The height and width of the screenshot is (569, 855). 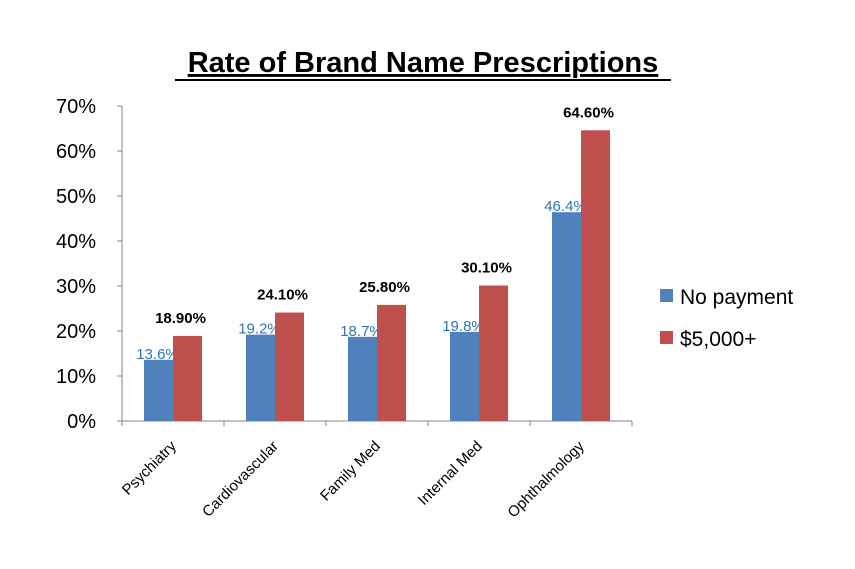 What do you see at coordinates (259, 329) in the screenshot?
I see `data-label-no-payment: 19.2%` at bounding box center [259, 329].